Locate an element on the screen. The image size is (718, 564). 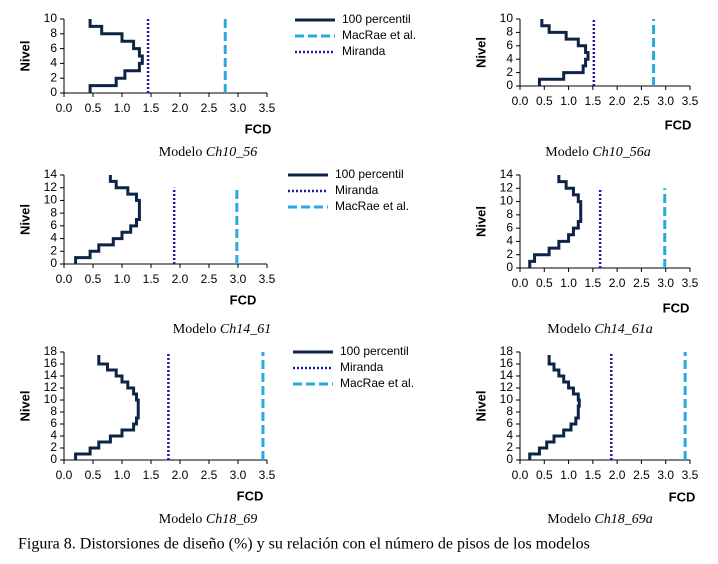
legend-label: MacRae et al. is located at coordinates (377, 383).